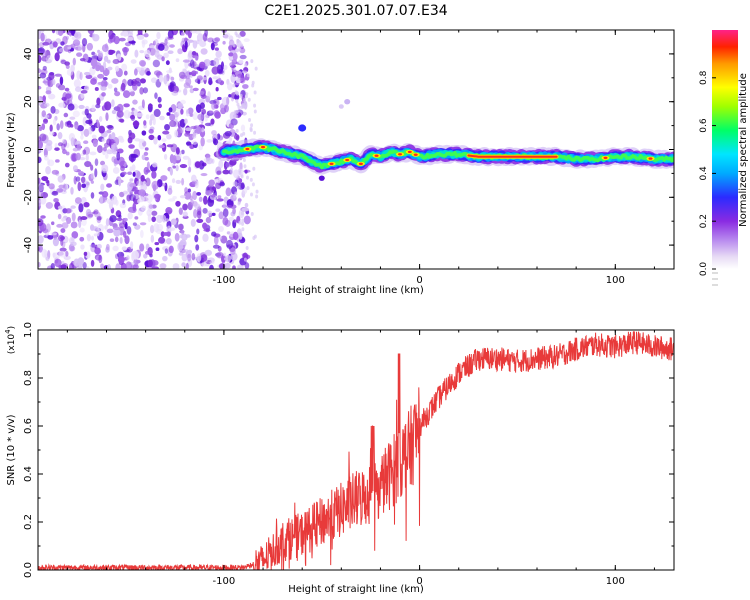  I want to click on snr-ytick-label: 0.4, so click(28, 474).